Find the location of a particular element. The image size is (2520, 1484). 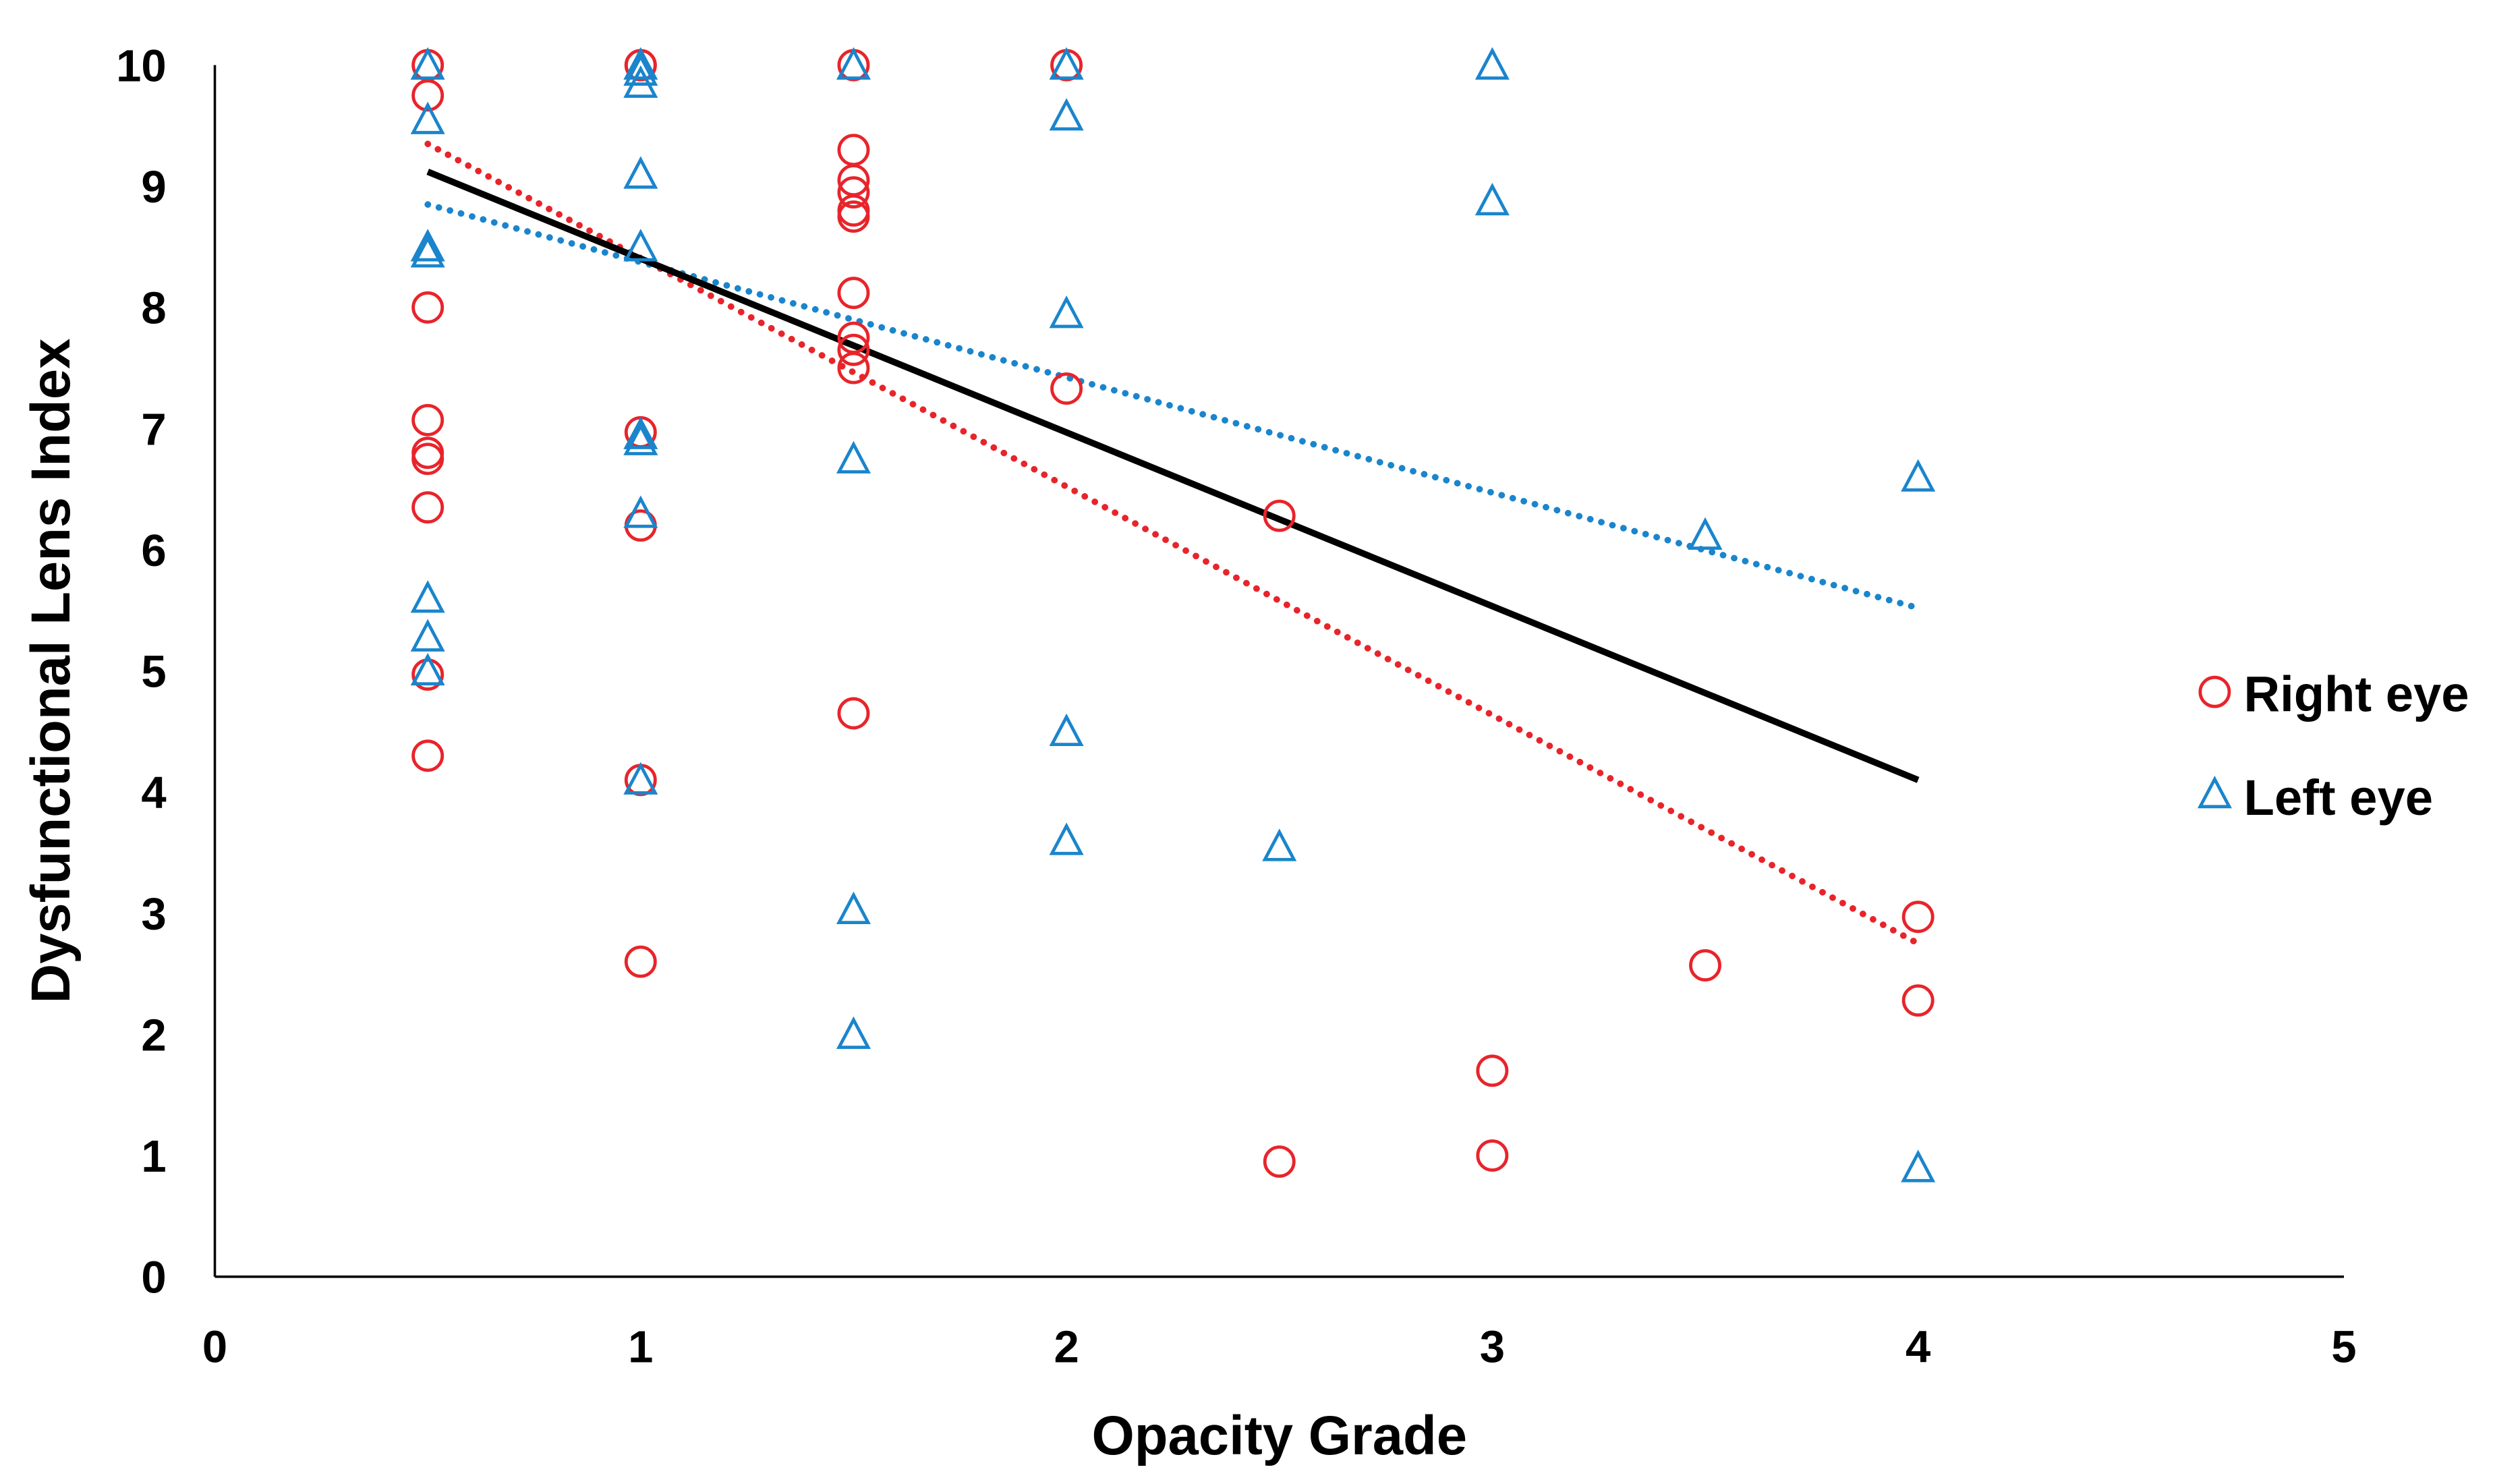

legend-label-left-eye: Left eye is located at coordinates (2338, 798).